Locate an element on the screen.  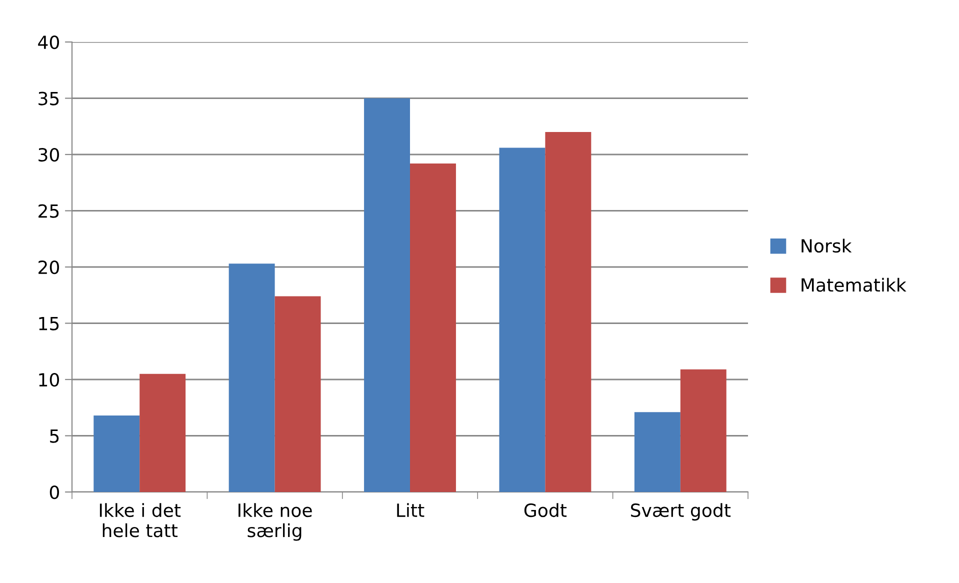
x-tick-label: Svært godt is located at coordinates (681, 512).